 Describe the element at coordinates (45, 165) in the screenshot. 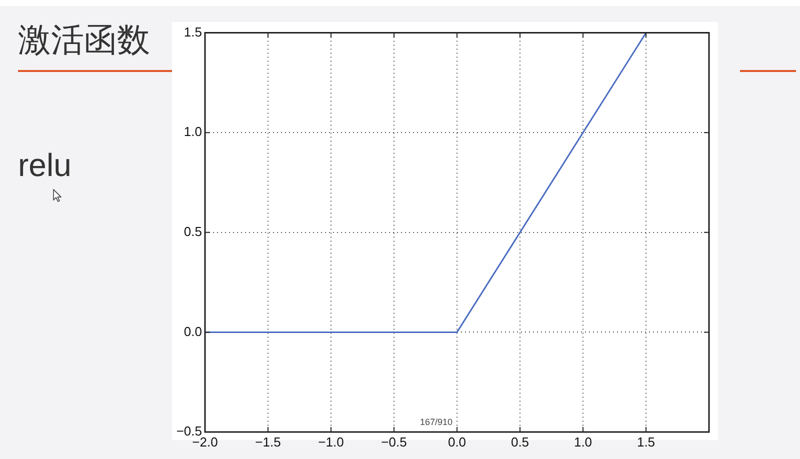

I see `text: relu` at that location.